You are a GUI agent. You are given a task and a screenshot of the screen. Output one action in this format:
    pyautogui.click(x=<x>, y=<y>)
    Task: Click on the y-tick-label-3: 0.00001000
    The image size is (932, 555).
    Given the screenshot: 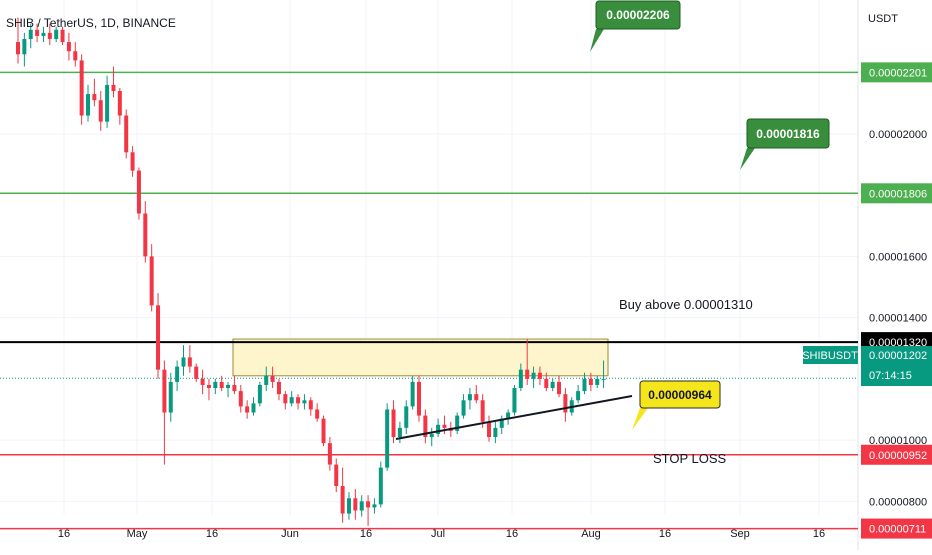 What is the action you would take?
    pyautogui.click(x=898, y=441)
    